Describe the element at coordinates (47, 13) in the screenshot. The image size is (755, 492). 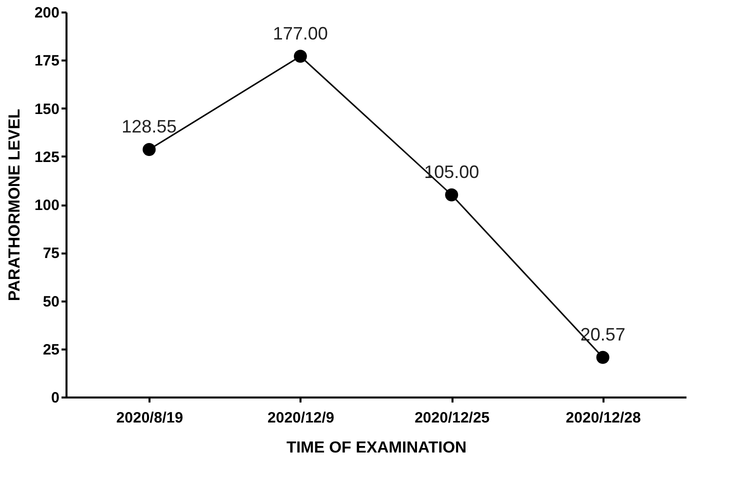
I see `y-tick-label: 200` at that location.